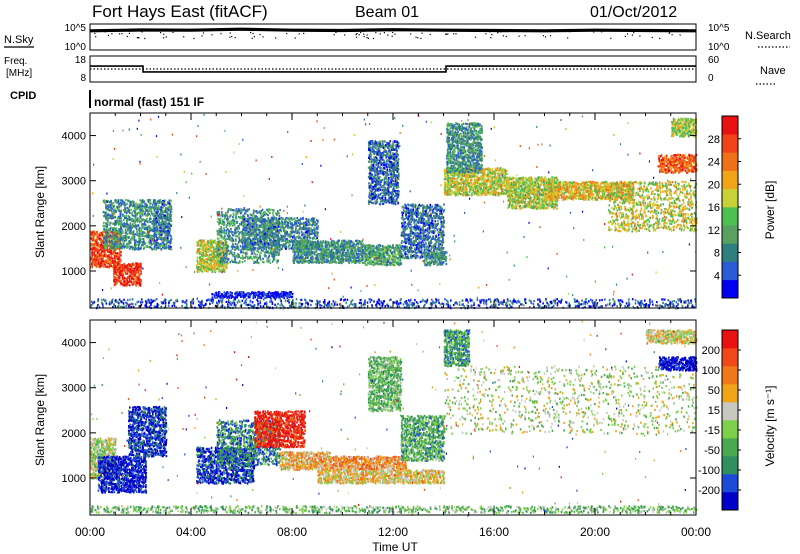  What do you see at coordinates (76, 47) in the screenshot?
I see `noise-left-tick-bottom: 10^0` at bounding box center [76, 47].